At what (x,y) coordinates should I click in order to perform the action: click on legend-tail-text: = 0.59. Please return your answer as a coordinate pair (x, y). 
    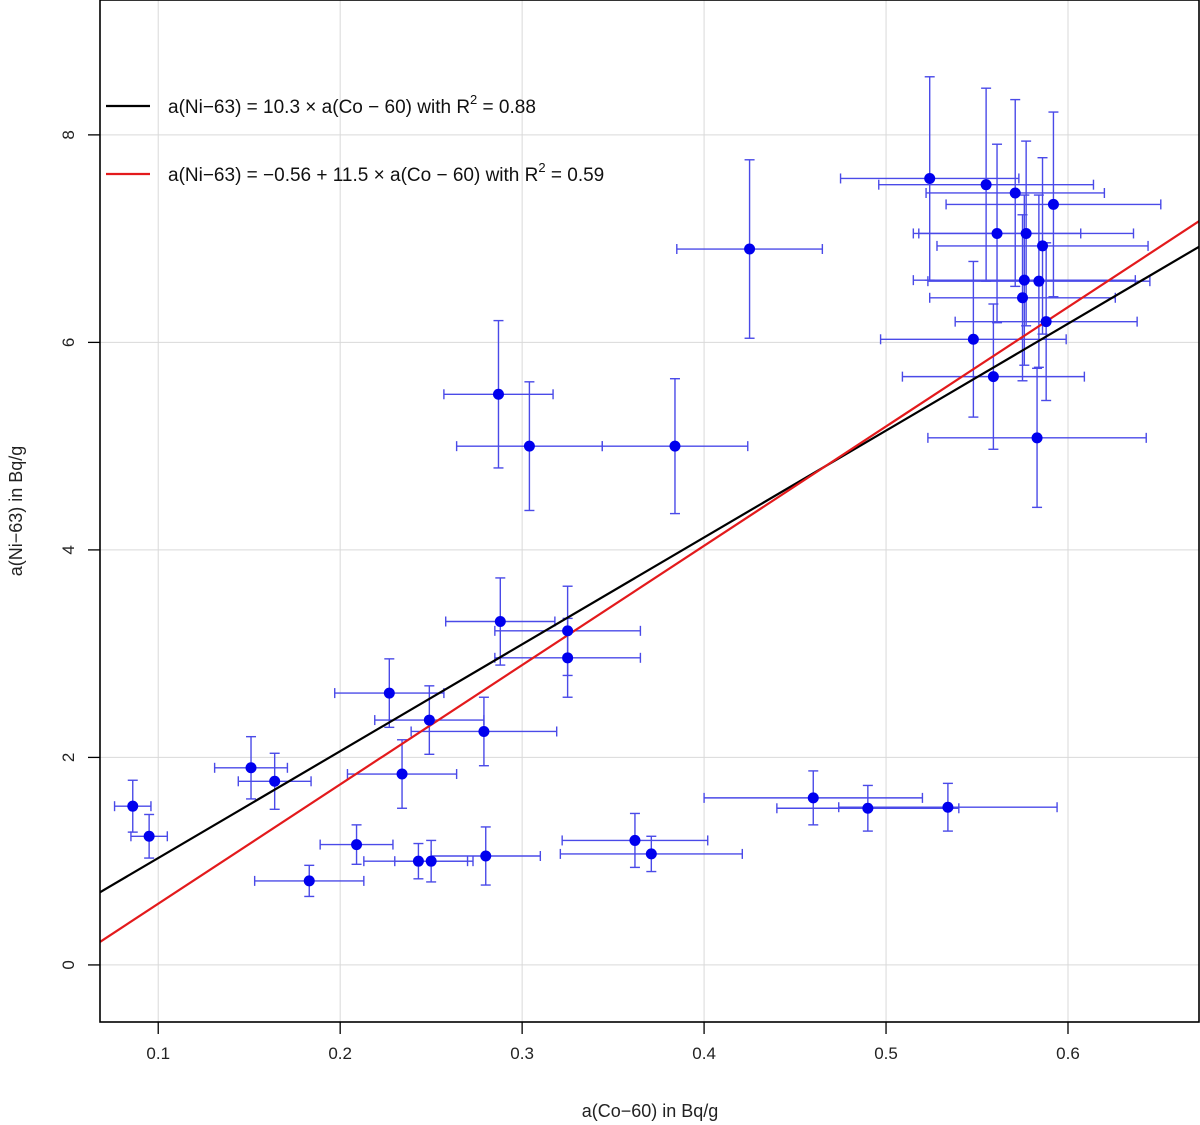
    Looking at the image, I should click on (575, 175).